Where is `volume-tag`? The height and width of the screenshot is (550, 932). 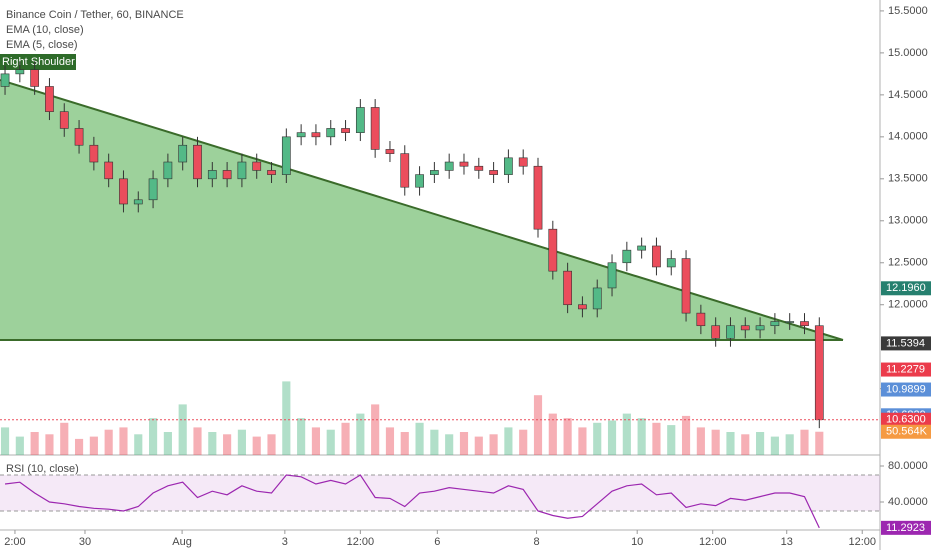
volume-tag is located at coordinates (906, 431).